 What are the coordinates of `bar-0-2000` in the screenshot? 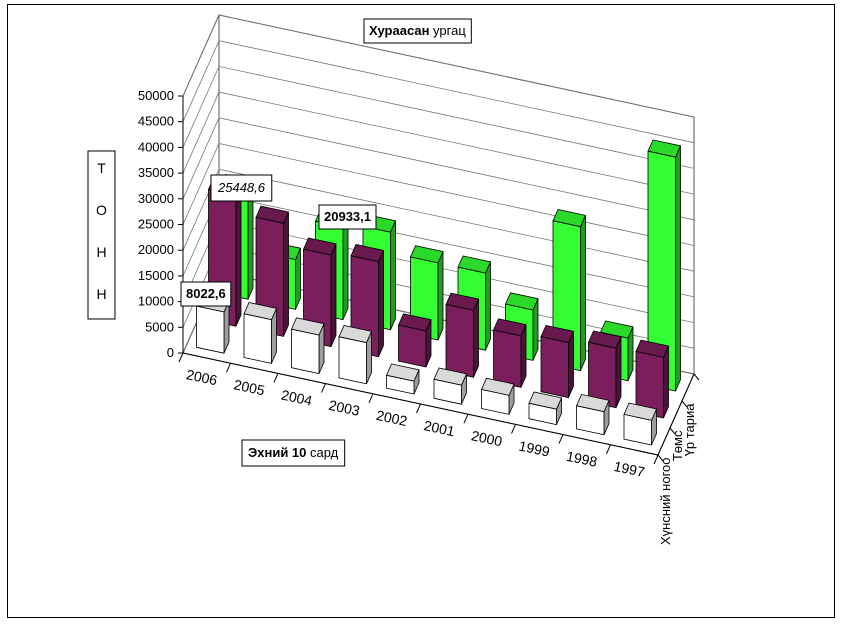 It's located at (497, 396).